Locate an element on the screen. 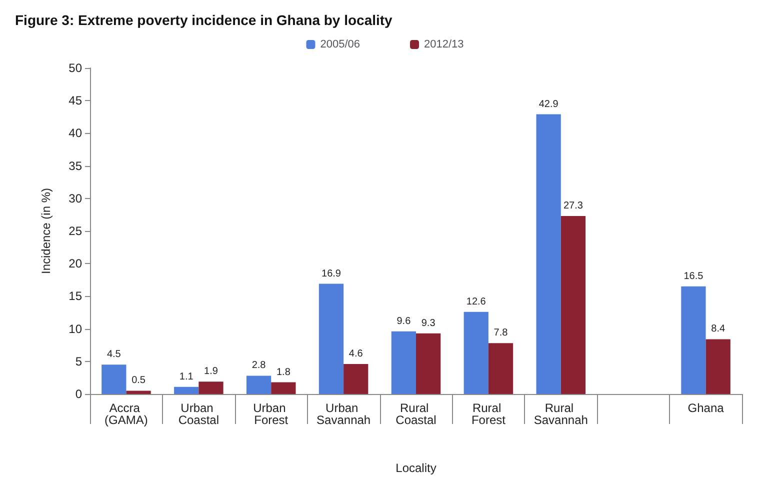  y-tick-label: 20 is located at coordinates (75, 263).